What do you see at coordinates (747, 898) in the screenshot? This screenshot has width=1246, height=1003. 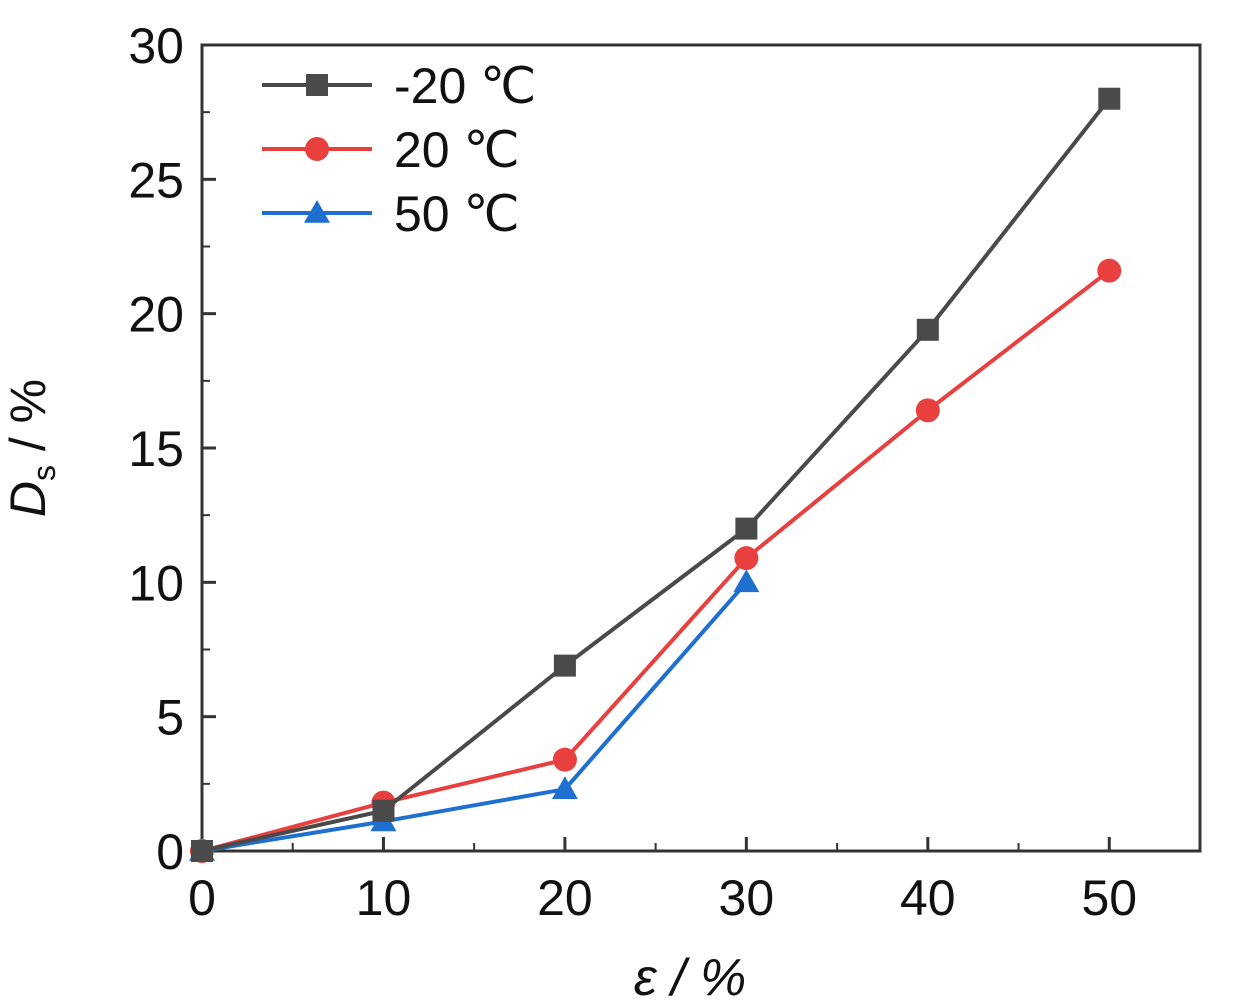 I see `x-tick-label: 30` at bounding box center [747, 898].